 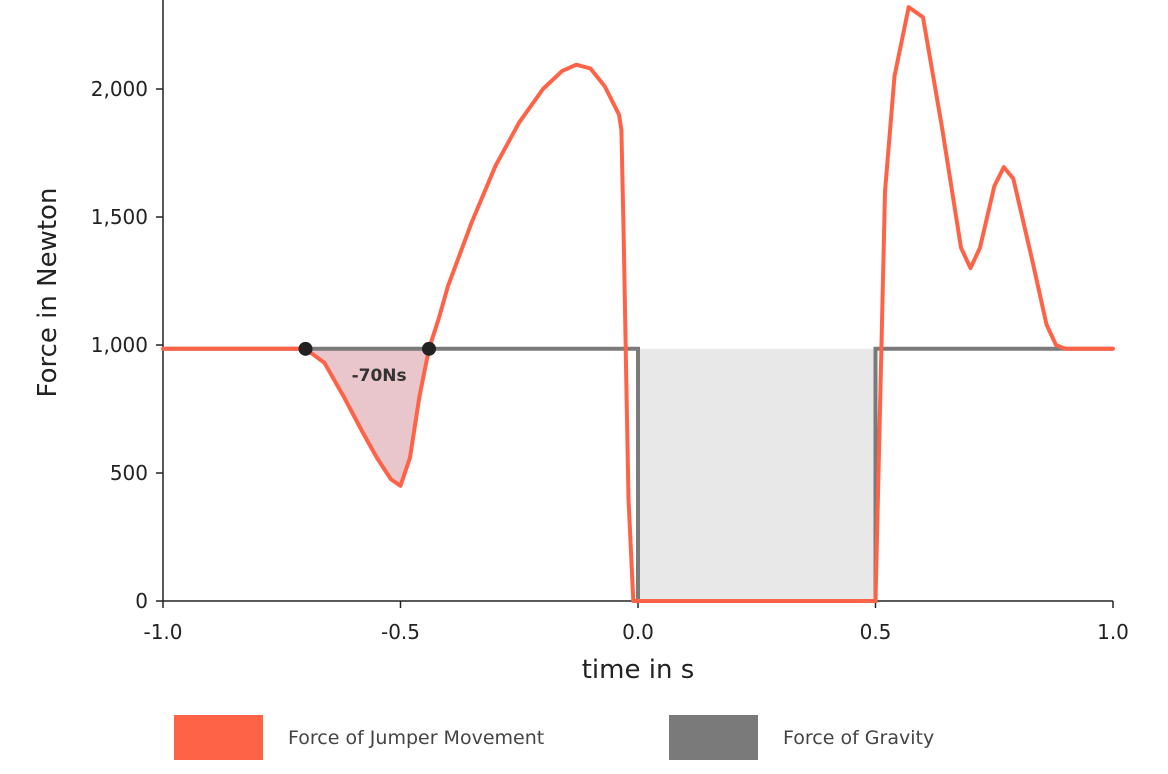 What do you see at coordinates (400, 632) in the screenshot?
I see `x-tick-label: -0.5` at bounding box center [400, 632].